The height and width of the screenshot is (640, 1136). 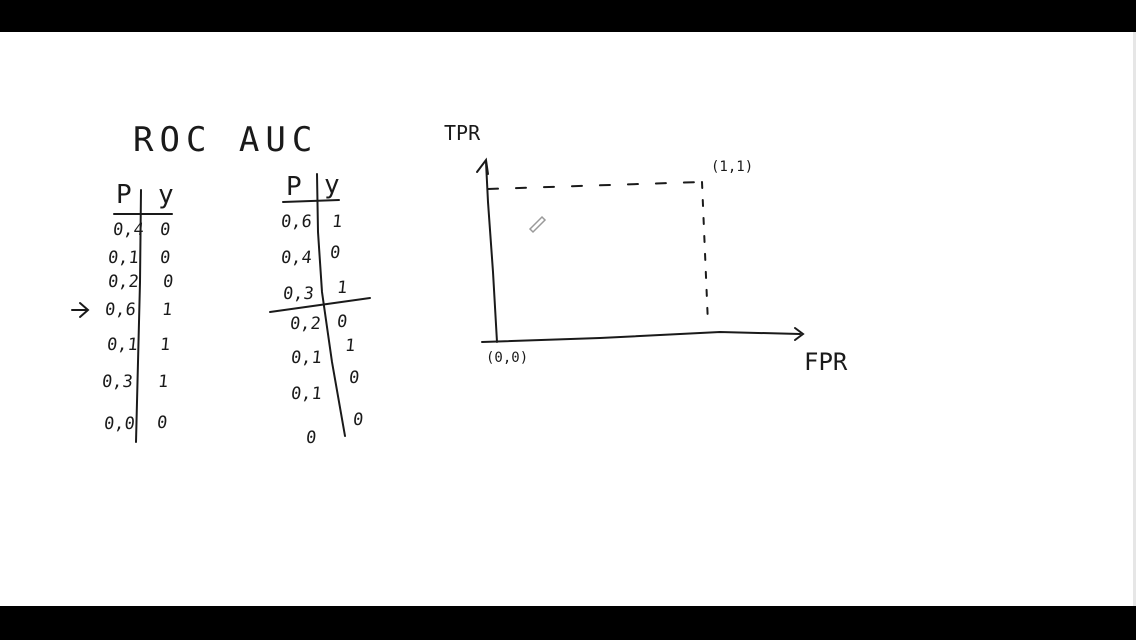 What do you see at coordinates (826, 362) in the screenshot?
I see `x-axis-label: FPR` at bounding box center [826, 362].